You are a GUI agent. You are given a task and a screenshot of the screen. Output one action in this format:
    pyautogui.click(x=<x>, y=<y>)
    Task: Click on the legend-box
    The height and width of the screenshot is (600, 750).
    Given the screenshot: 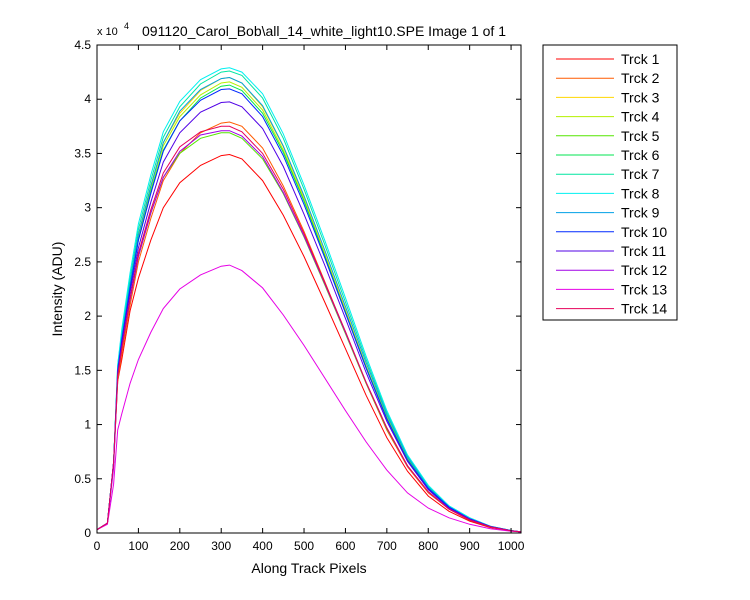 What is the action you would take?
    pyautogui.click(x=610, y=182)
    